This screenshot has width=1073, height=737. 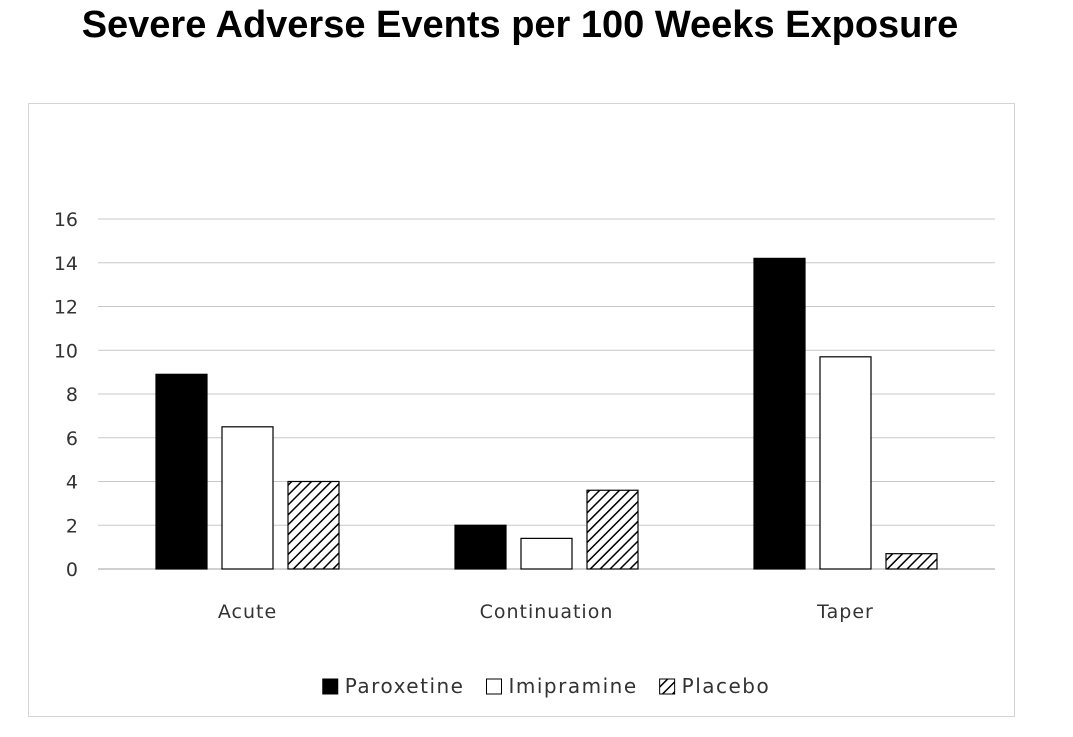 What do you see at coordinates (726, 686) in the screenshot?
I see `legend-label: Placebo` at bounding box center [726, 686].